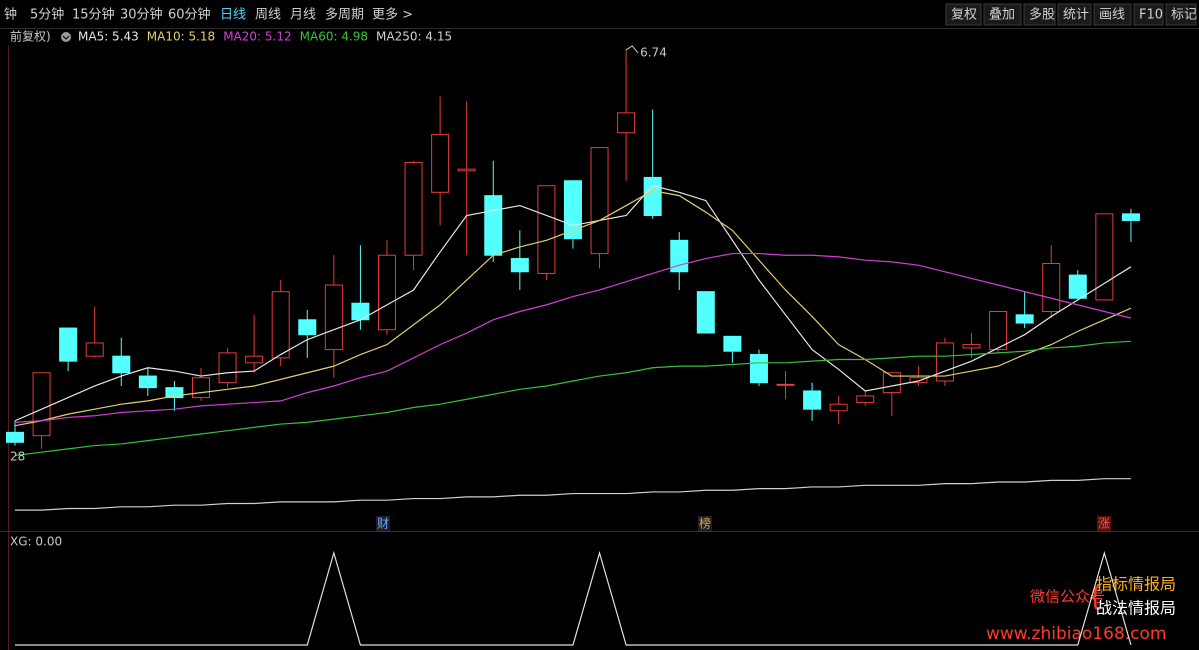 The width and height of the screenshot is (1199, 650). I want to click on watermark-label: 微信公众号, so click(1067, 597).